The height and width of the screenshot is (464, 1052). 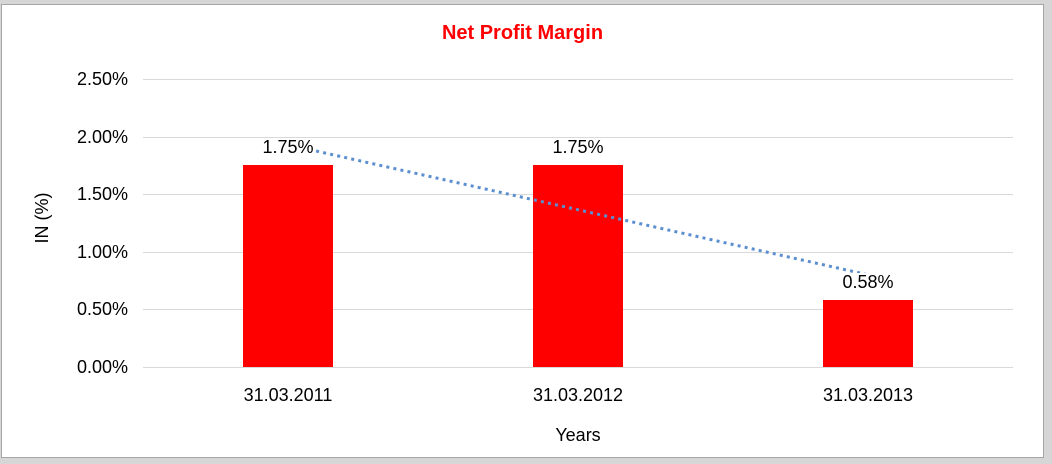 I want to click on y-tick-label: 0.50%, so click(x=102, y=309).